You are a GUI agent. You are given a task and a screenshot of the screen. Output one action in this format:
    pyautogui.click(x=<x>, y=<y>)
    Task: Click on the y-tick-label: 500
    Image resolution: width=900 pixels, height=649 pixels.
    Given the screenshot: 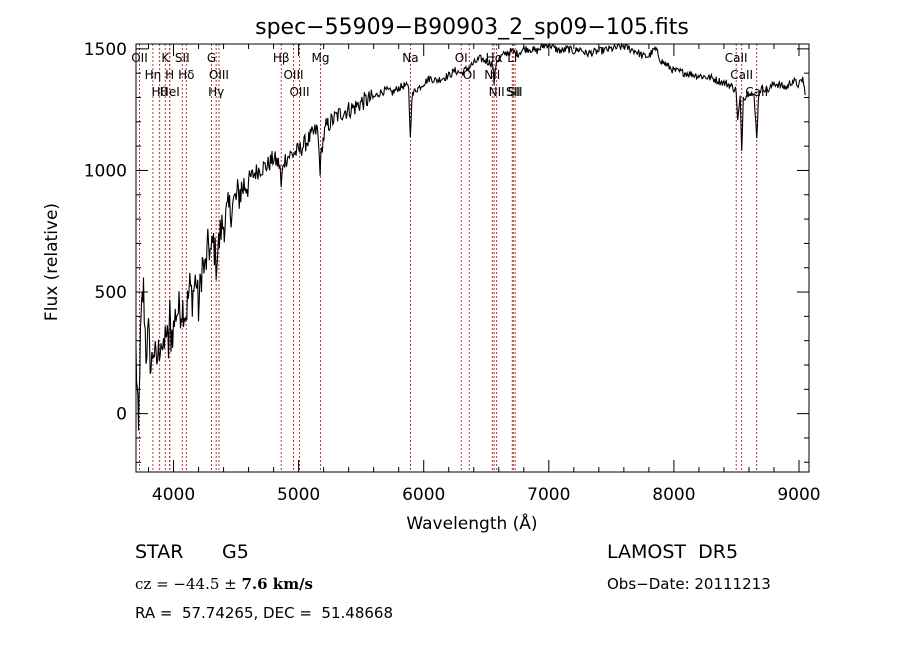 What is the action you would take?
    pyautogui.click(x=111, y=293)
    